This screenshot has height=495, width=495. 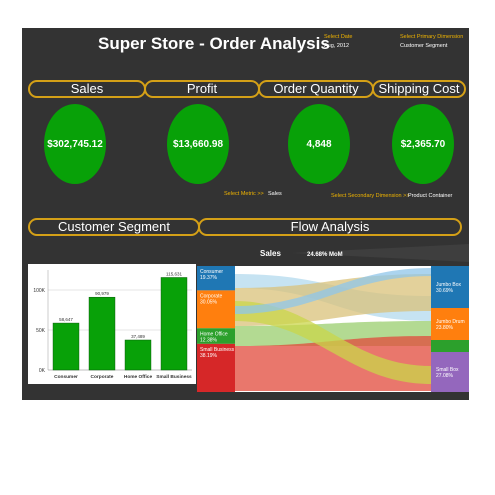 I want to click on profit-header: Profit, so click(x=202, y=89).